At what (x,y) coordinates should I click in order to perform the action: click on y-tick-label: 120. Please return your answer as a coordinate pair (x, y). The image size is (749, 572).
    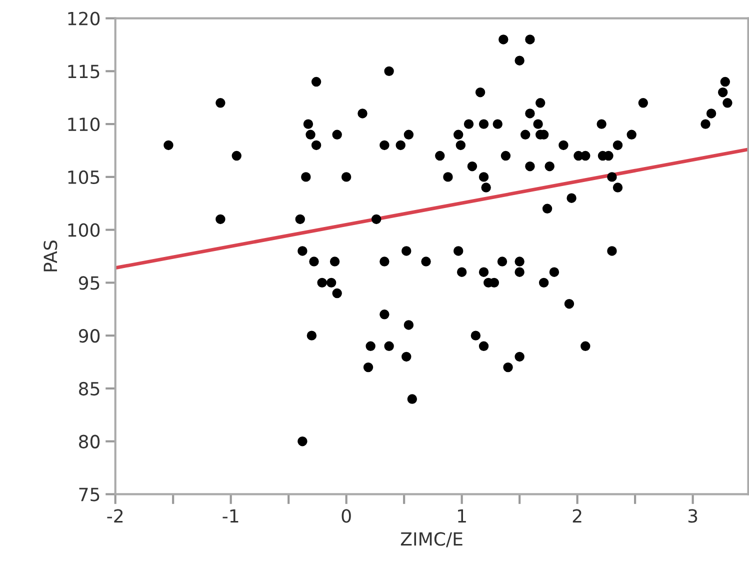
    Looking at the image, I should click on (84, 19).